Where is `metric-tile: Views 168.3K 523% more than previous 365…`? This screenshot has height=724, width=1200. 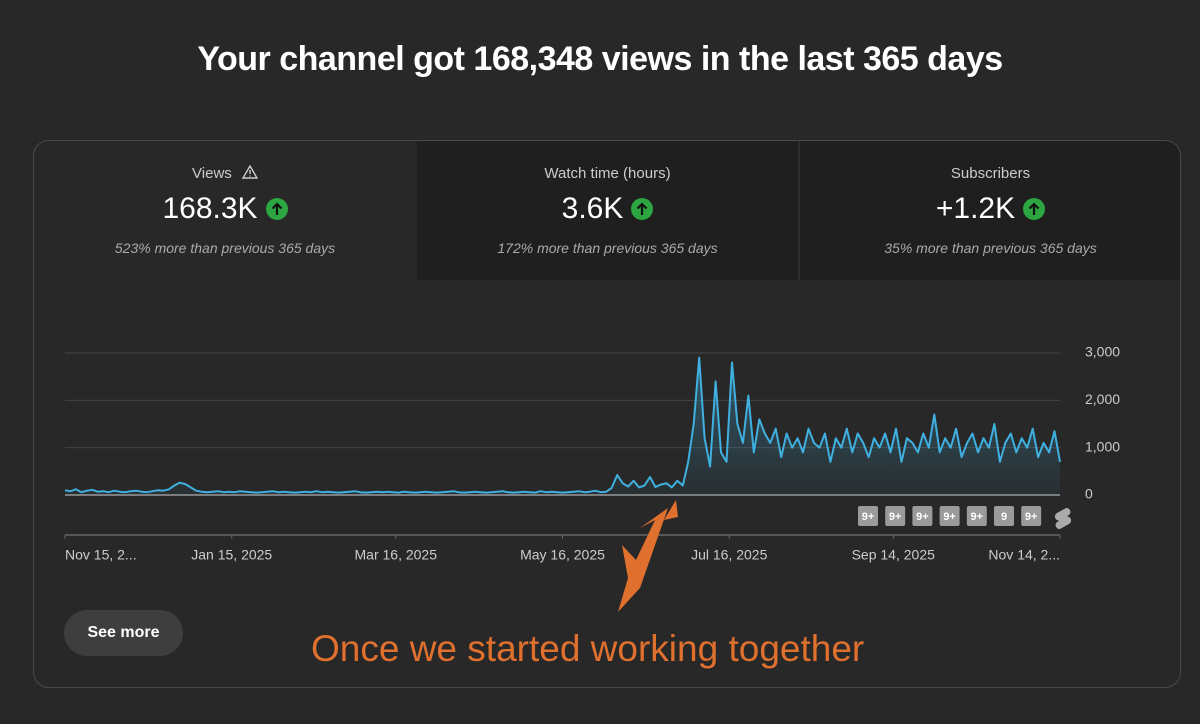 metric-tile: Views 168.3K 523% more than previous 365… is located at coordinates (225, 210).